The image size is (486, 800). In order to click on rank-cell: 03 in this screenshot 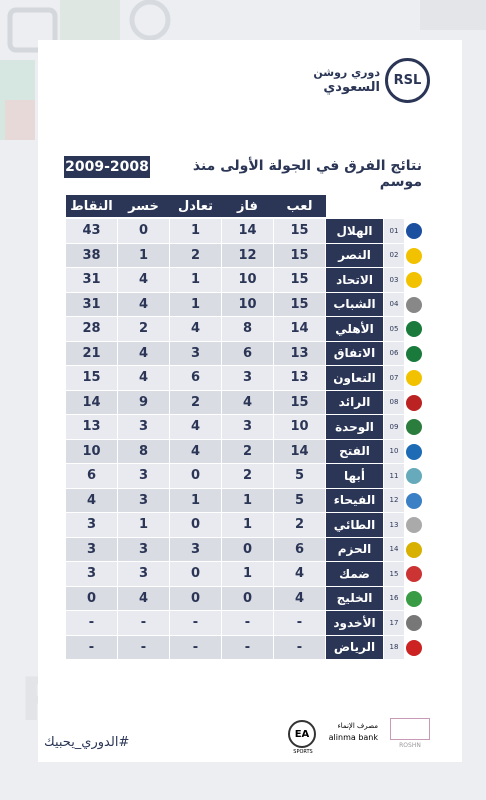, I will do `click(394, 280)`.